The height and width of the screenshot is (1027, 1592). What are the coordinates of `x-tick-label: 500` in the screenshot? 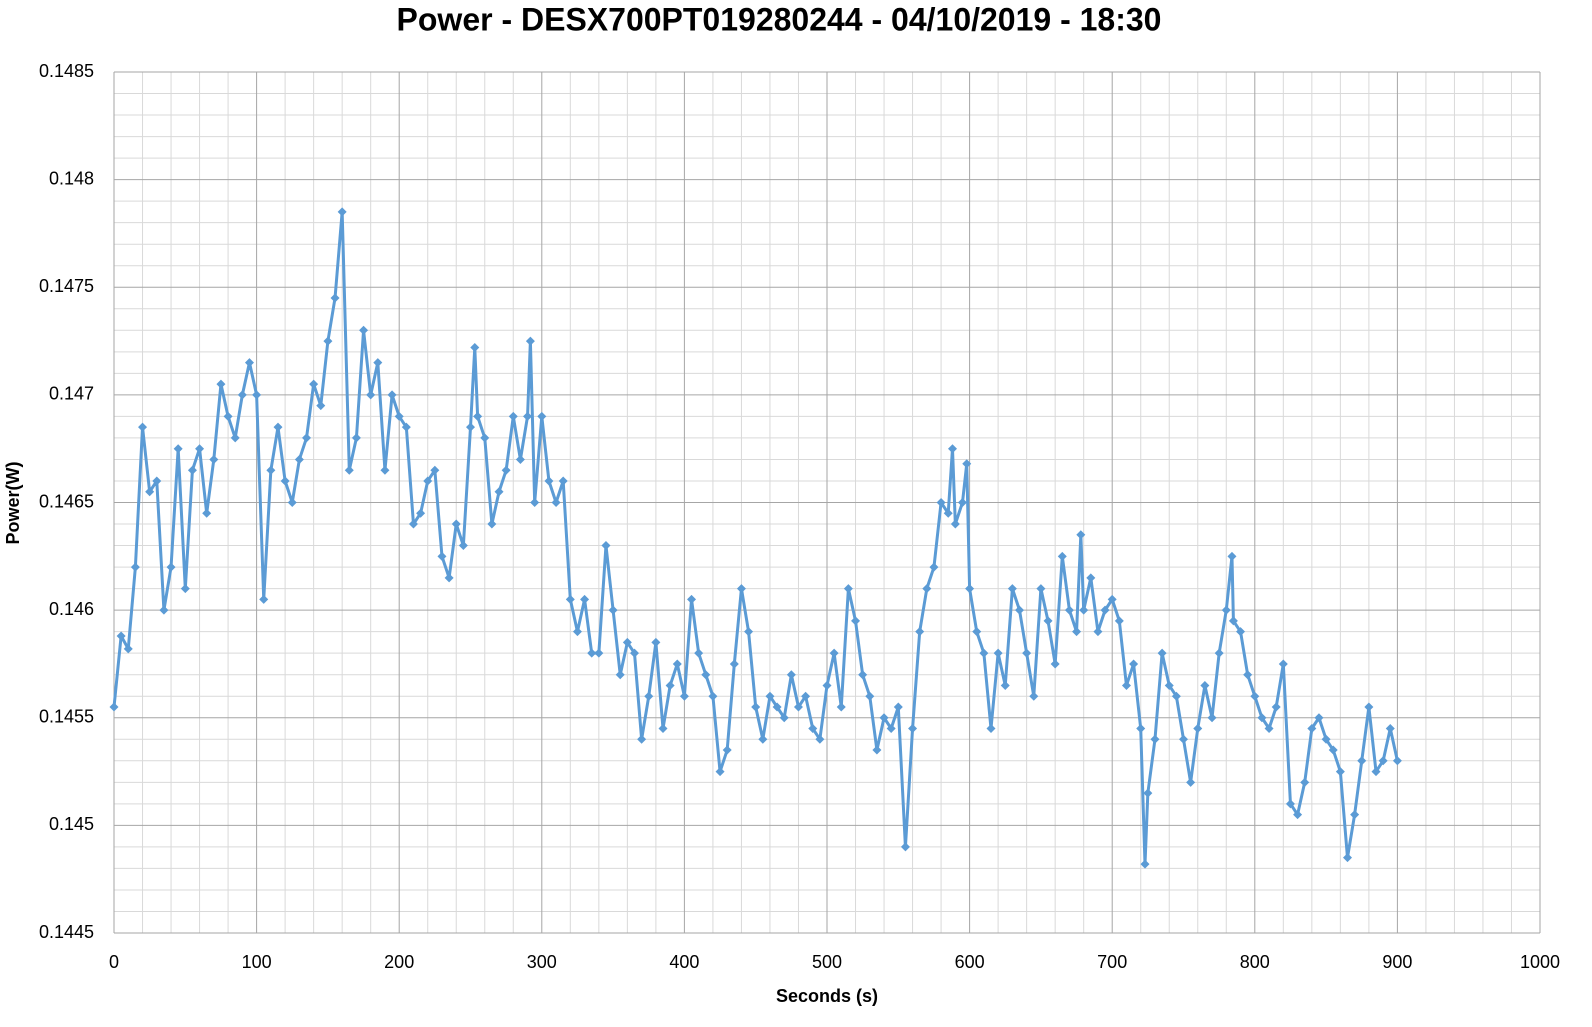 It's located at (827, 962).